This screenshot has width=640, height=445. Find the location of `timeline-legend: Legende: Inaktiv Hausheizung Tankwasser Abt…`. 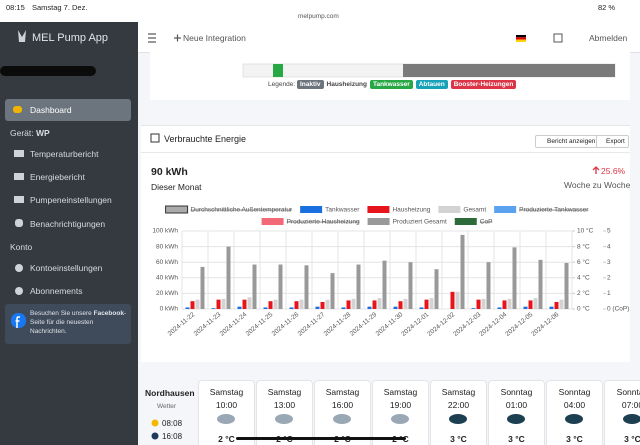

timeline-legend: Legende: Inaktiv Hausheizung Tankwasser Abt… is located at coordinates (393, 84).